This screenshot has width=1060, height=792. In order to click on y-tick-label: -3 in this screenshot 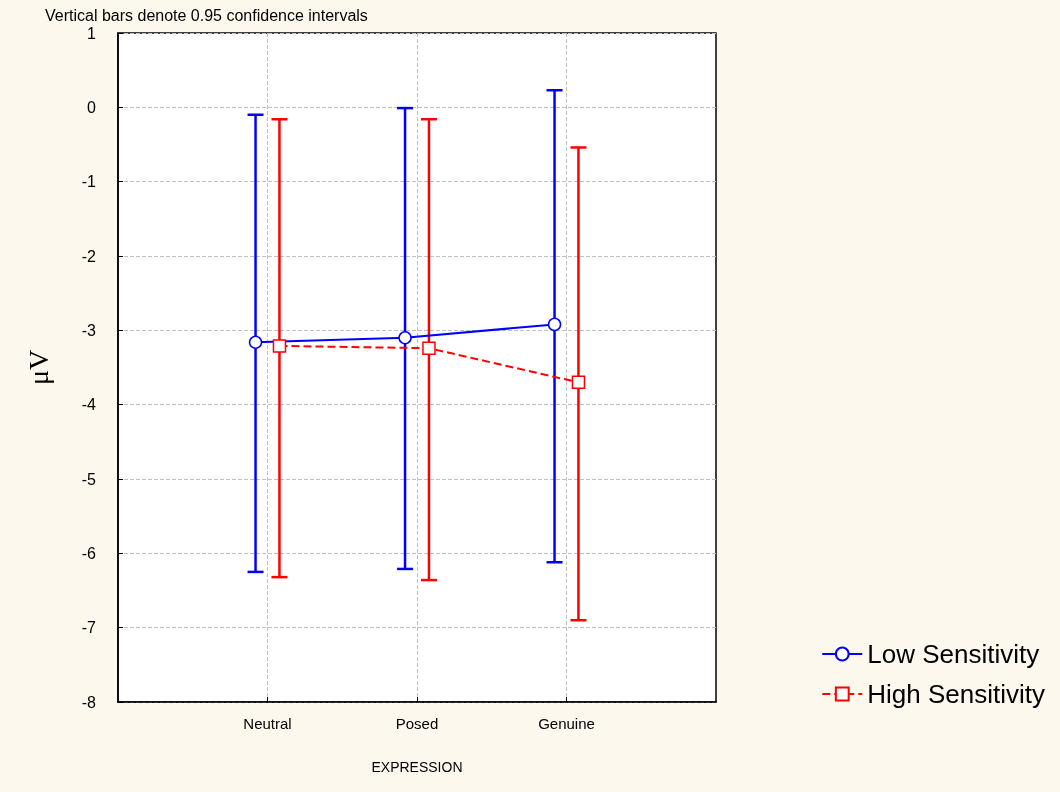, I will do `click(89, 330)`.